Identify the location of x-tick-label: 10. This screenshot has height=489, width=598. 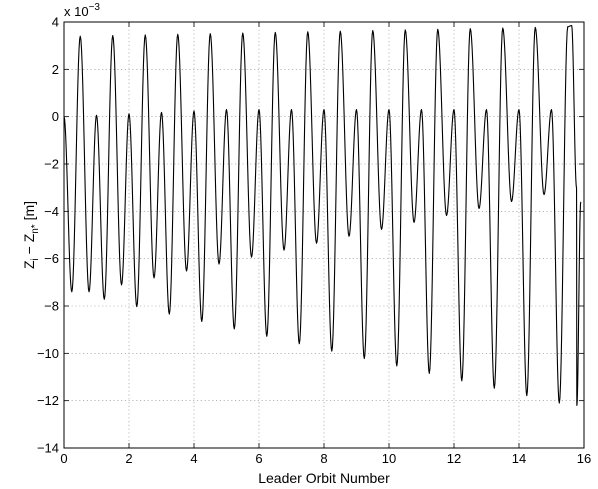
(389, 458).